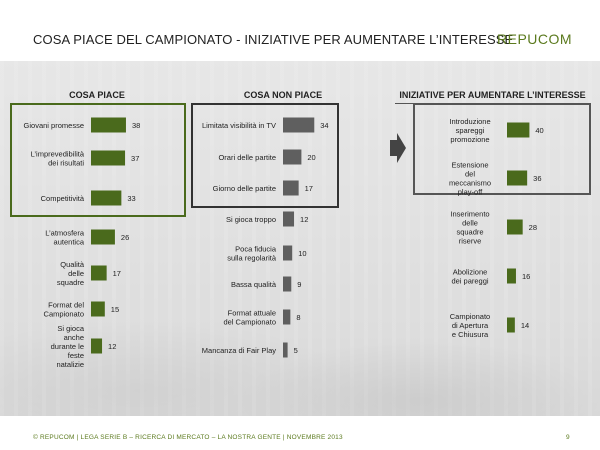 This screenshot has width=600, height=450. I want to click on category-label-0-0: Giovani promesse, so click(54, 125).